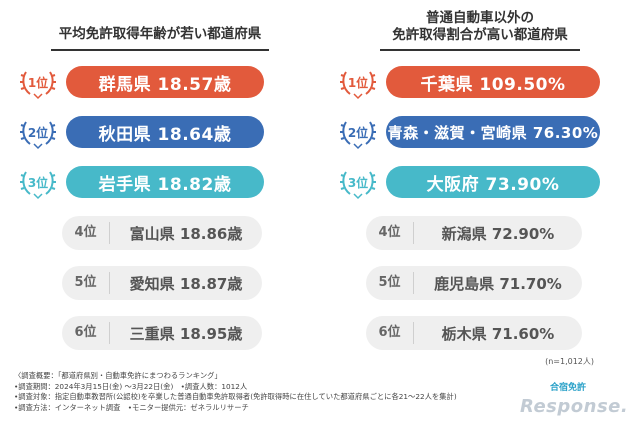  I want to click on rank-value: 三重県 18.95歳, so click(186, 333).